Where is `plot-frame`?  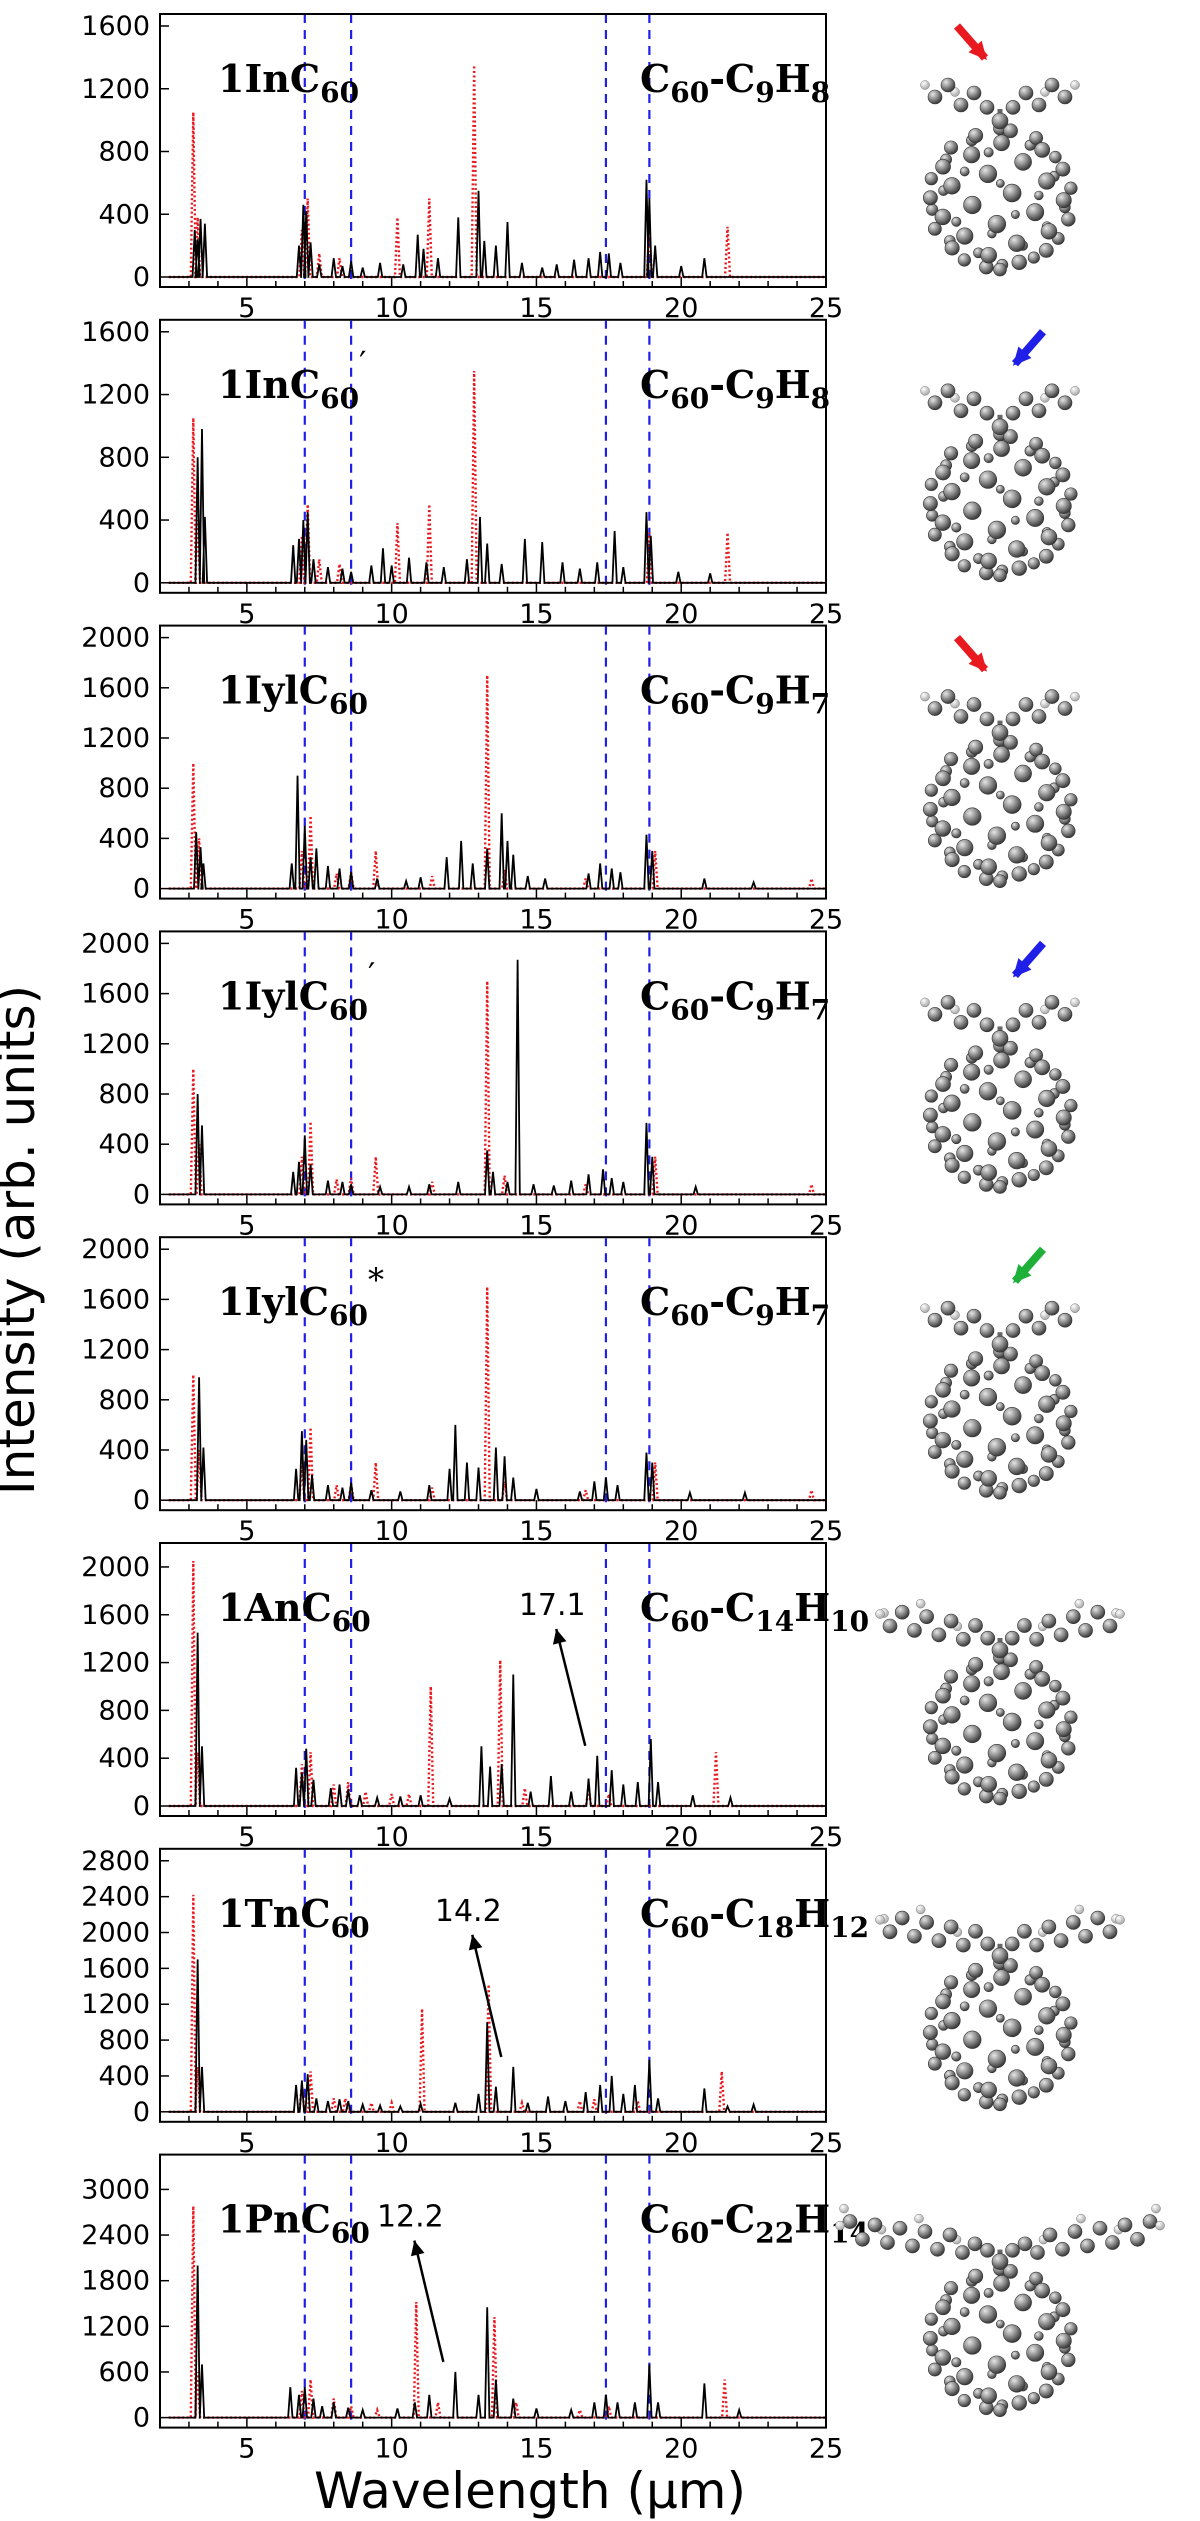 plot-frame is located at coordinates (493, 456).